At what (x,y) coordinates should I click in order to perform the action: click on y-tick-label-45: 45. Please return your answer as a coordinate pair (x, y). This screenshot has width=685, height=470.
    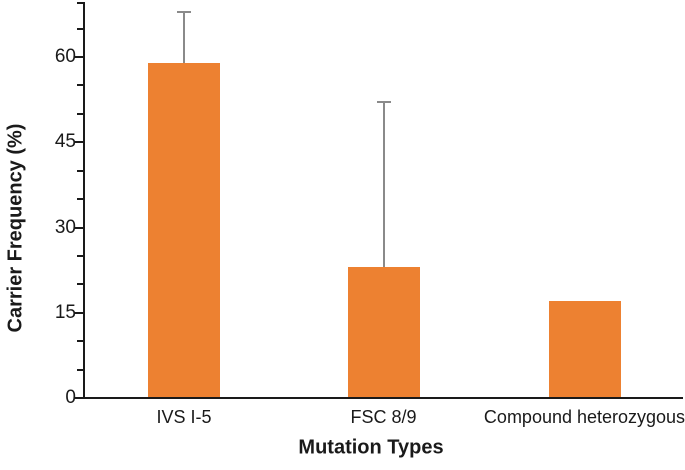
    Looking at the image, I should click on (65, 142).